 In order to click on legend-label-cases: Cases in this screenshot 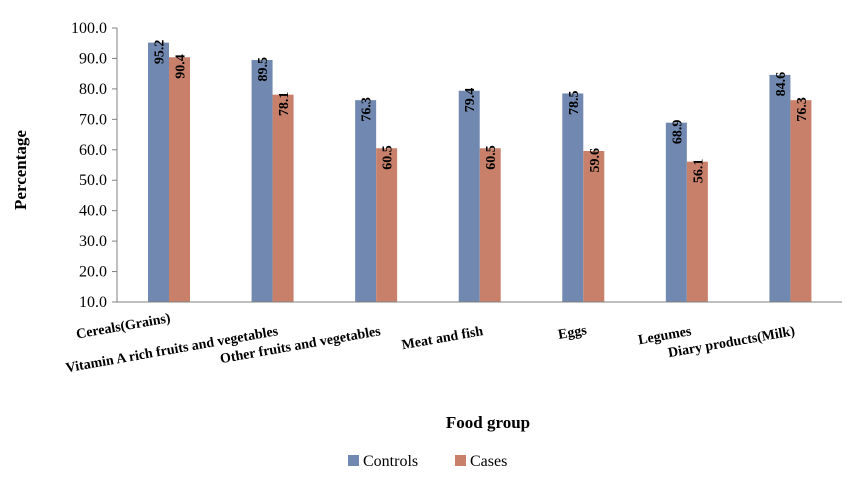, I will do `click(488, 461)`.